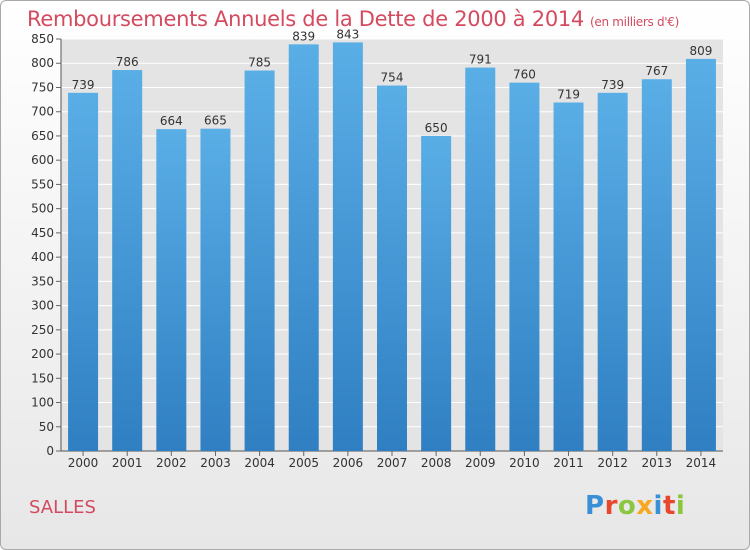 Image resolution: width=750 pixels, height=550 pixels. I want to click on bar-value-label: 791, so click(480, 60).